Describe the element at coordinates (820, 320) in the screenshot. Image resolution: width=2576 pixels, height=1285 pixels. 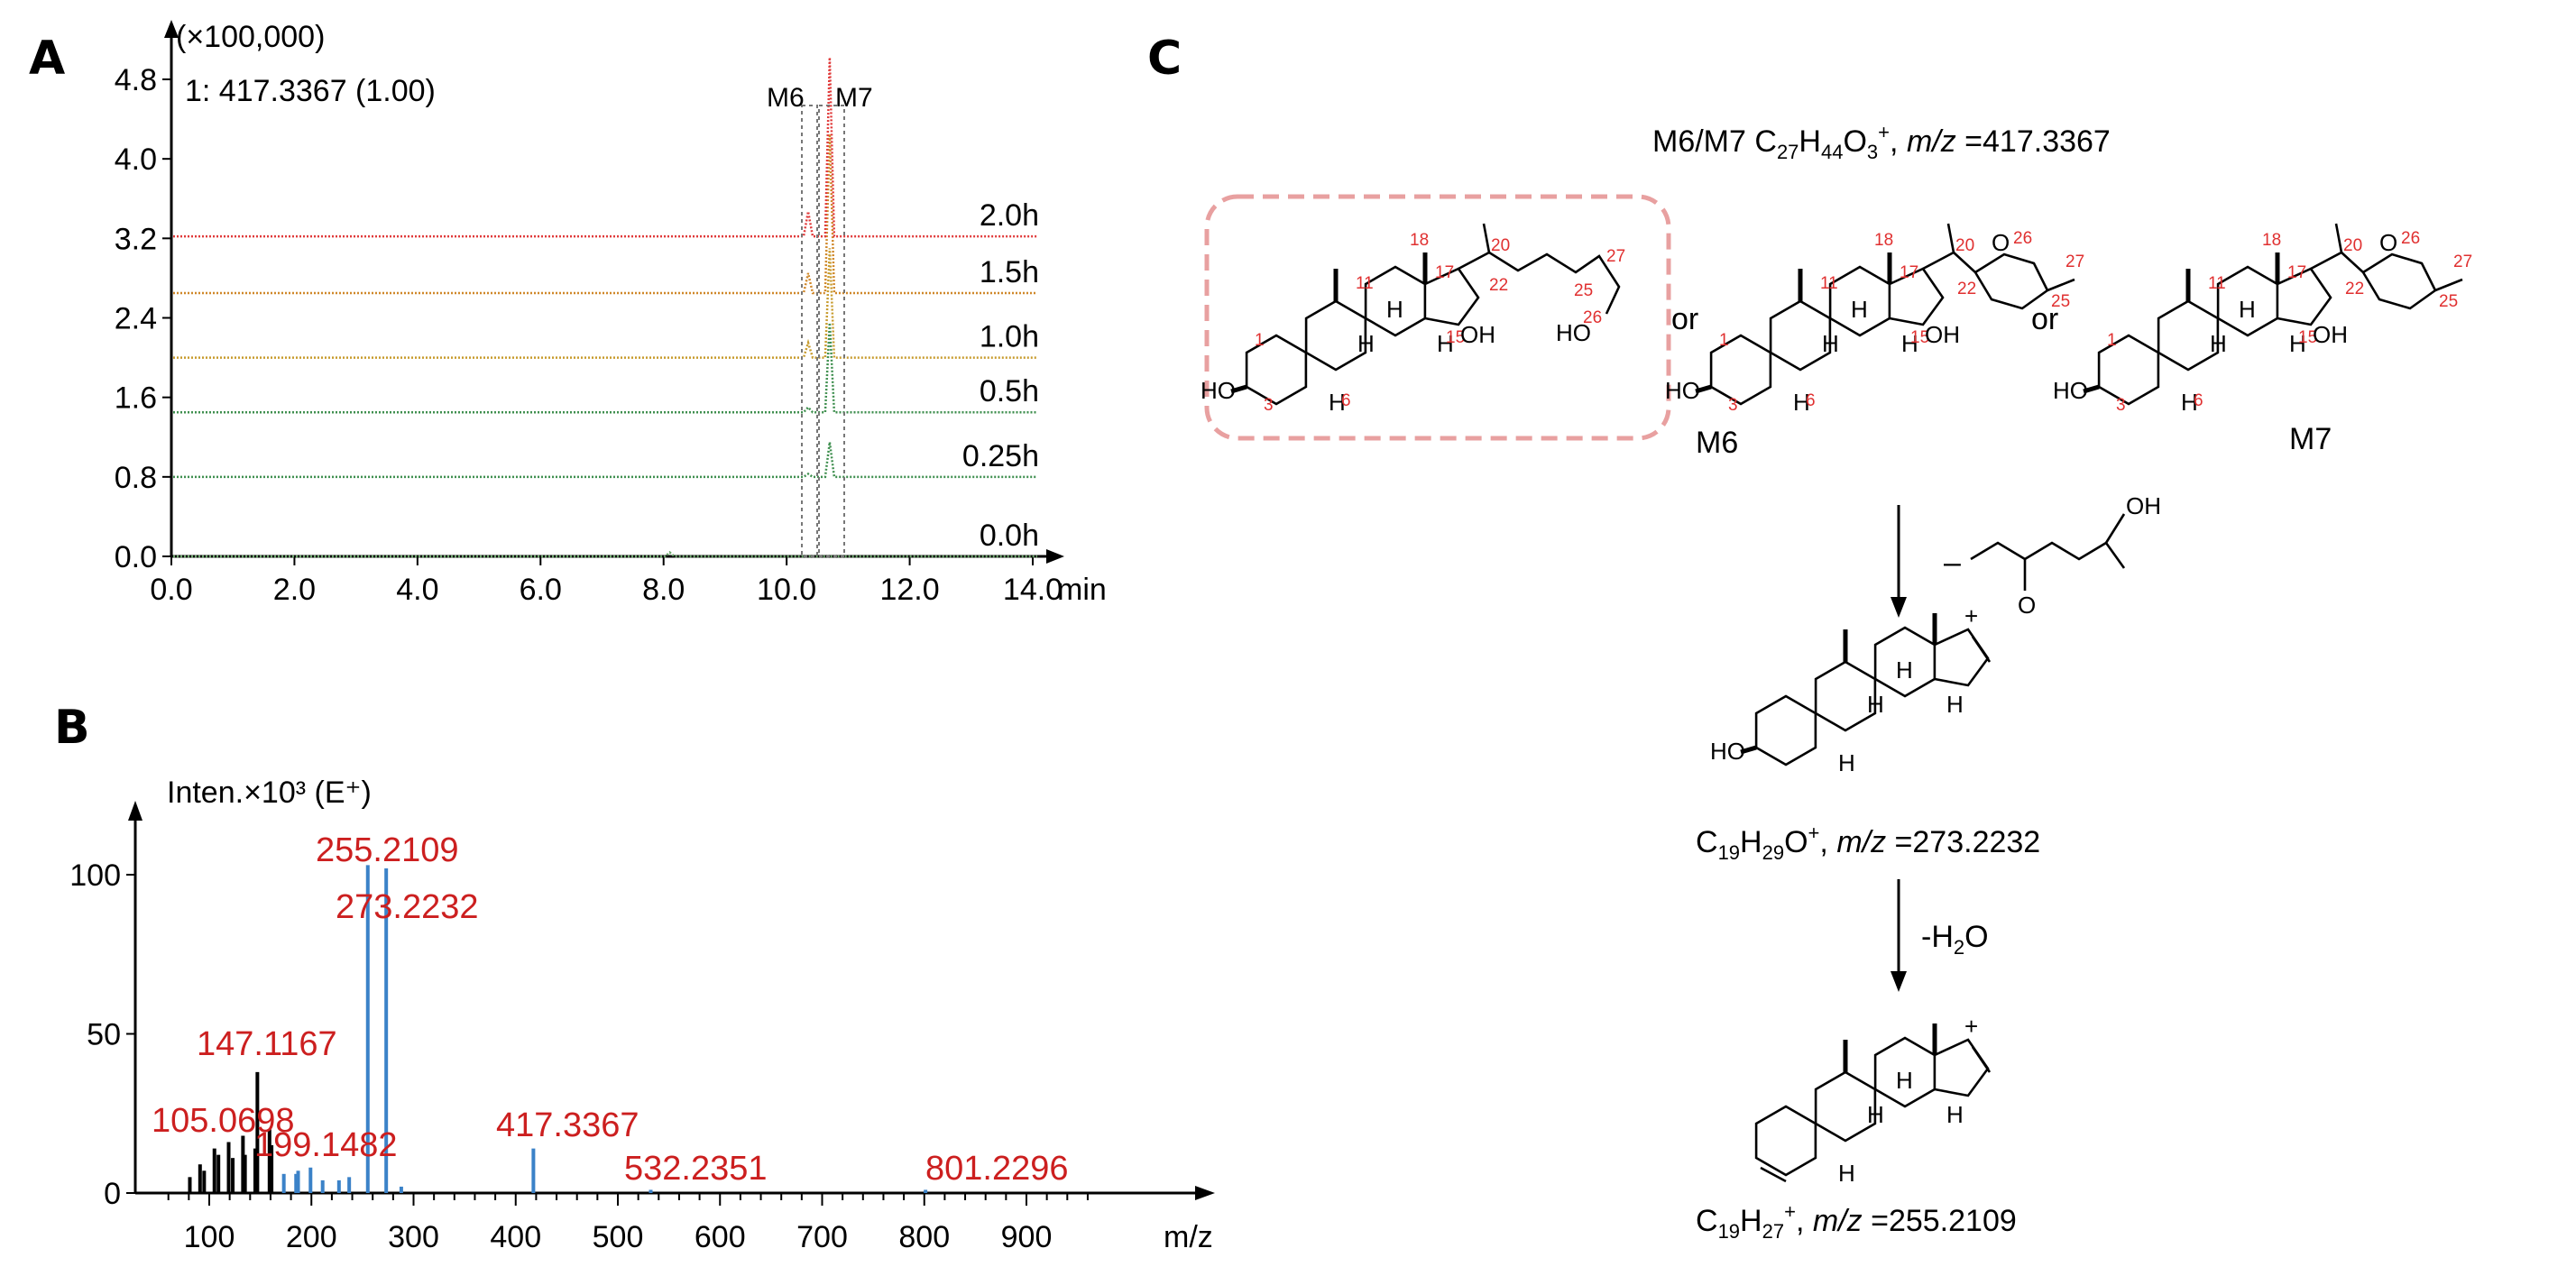
I see `peak-boxes: M6 M7` at that location.